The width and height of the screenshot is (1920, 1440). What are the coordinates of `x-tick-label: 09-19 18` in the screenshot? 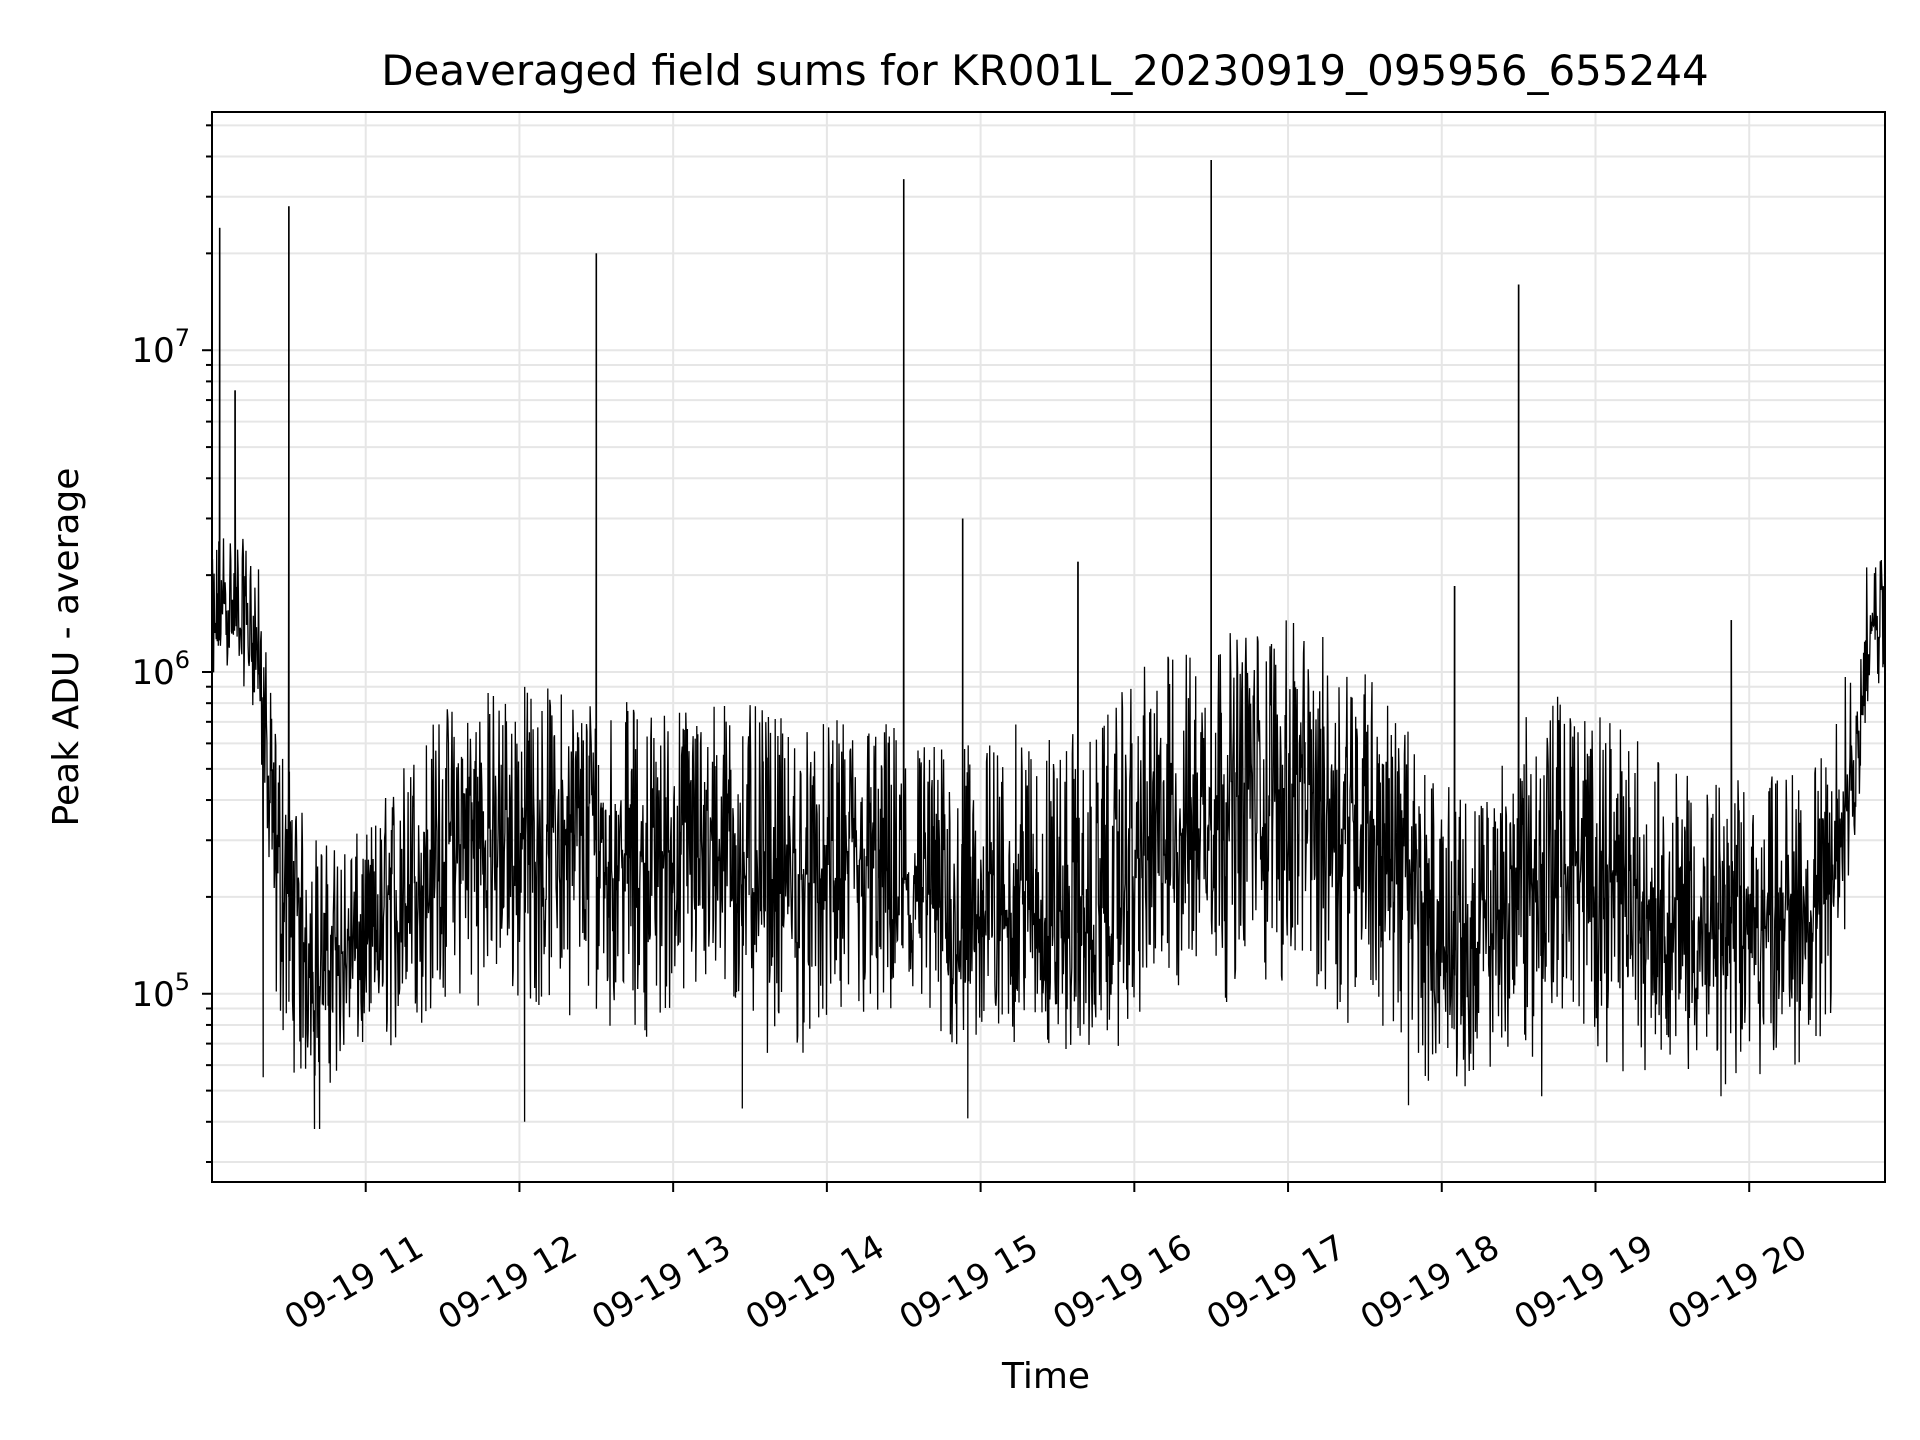 It's located at (1430, 1282).